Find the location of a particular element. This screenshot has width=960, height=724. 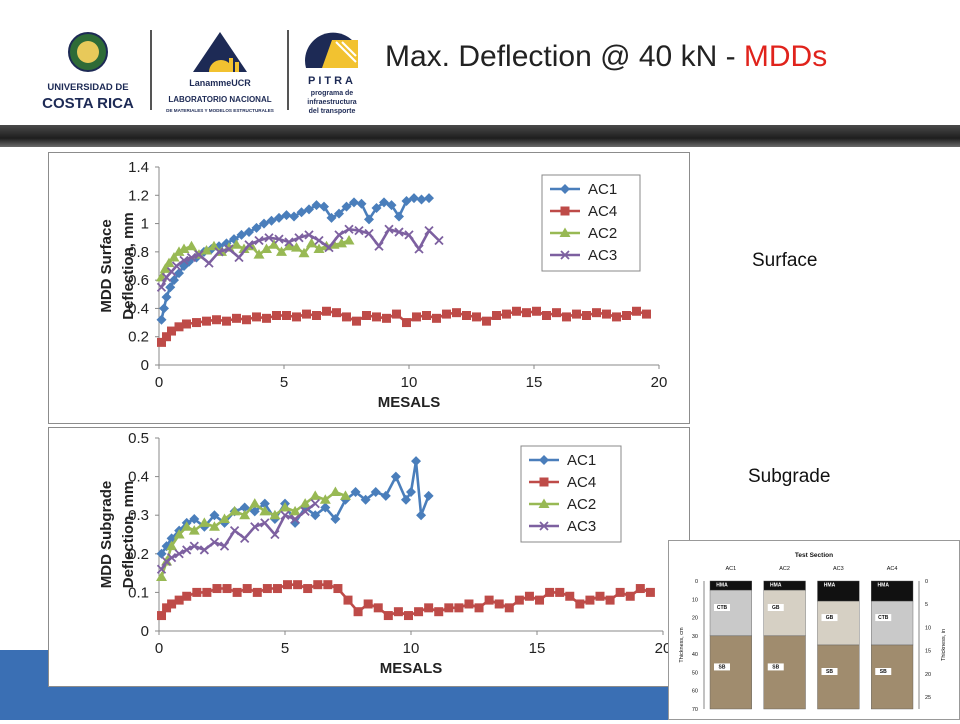

legend-label-ac3: AC3 is located at coordinates (602, 255).